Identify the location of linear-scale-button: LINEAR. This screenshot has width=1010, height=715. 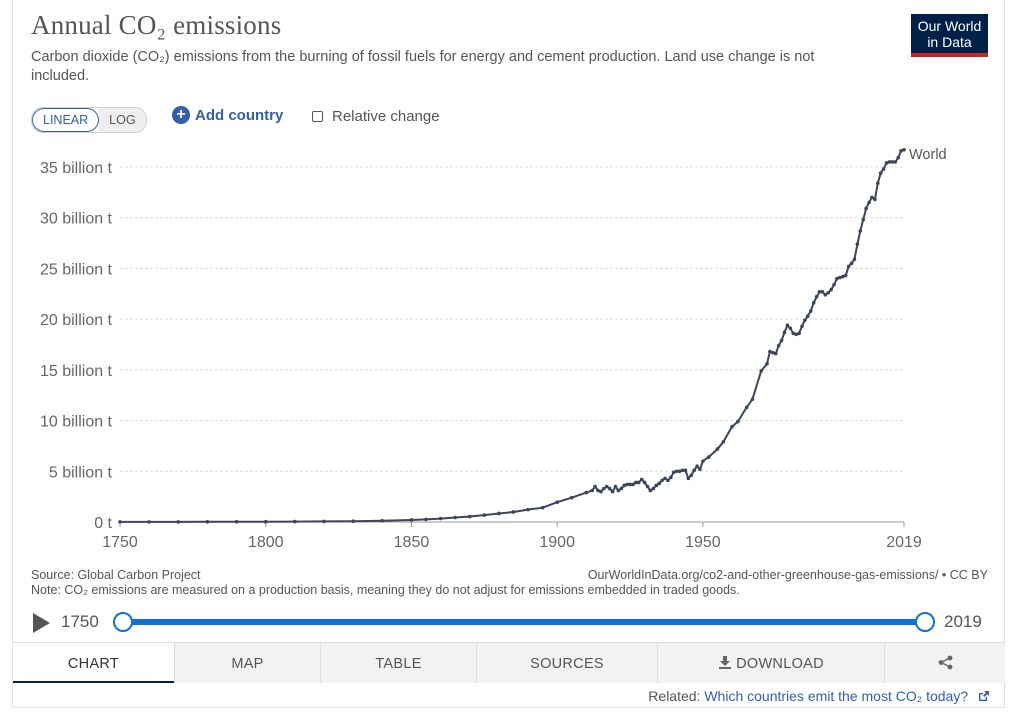
(66, 120).